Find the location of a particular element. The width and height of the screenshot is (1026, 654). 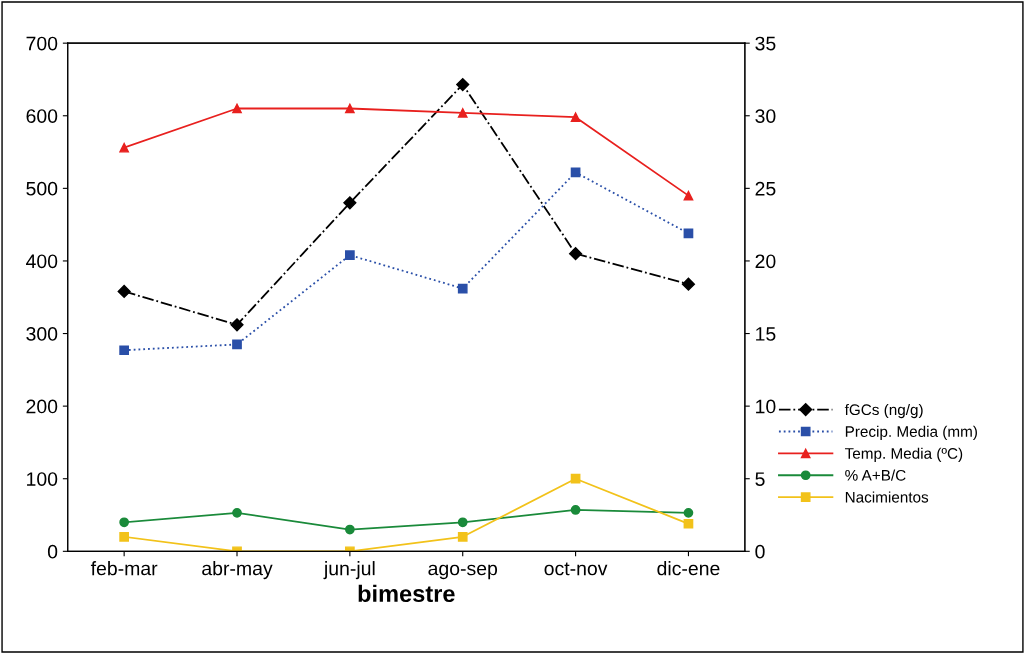

legend-label: Precip. Media (mm) is located at coordinates (911, 433).